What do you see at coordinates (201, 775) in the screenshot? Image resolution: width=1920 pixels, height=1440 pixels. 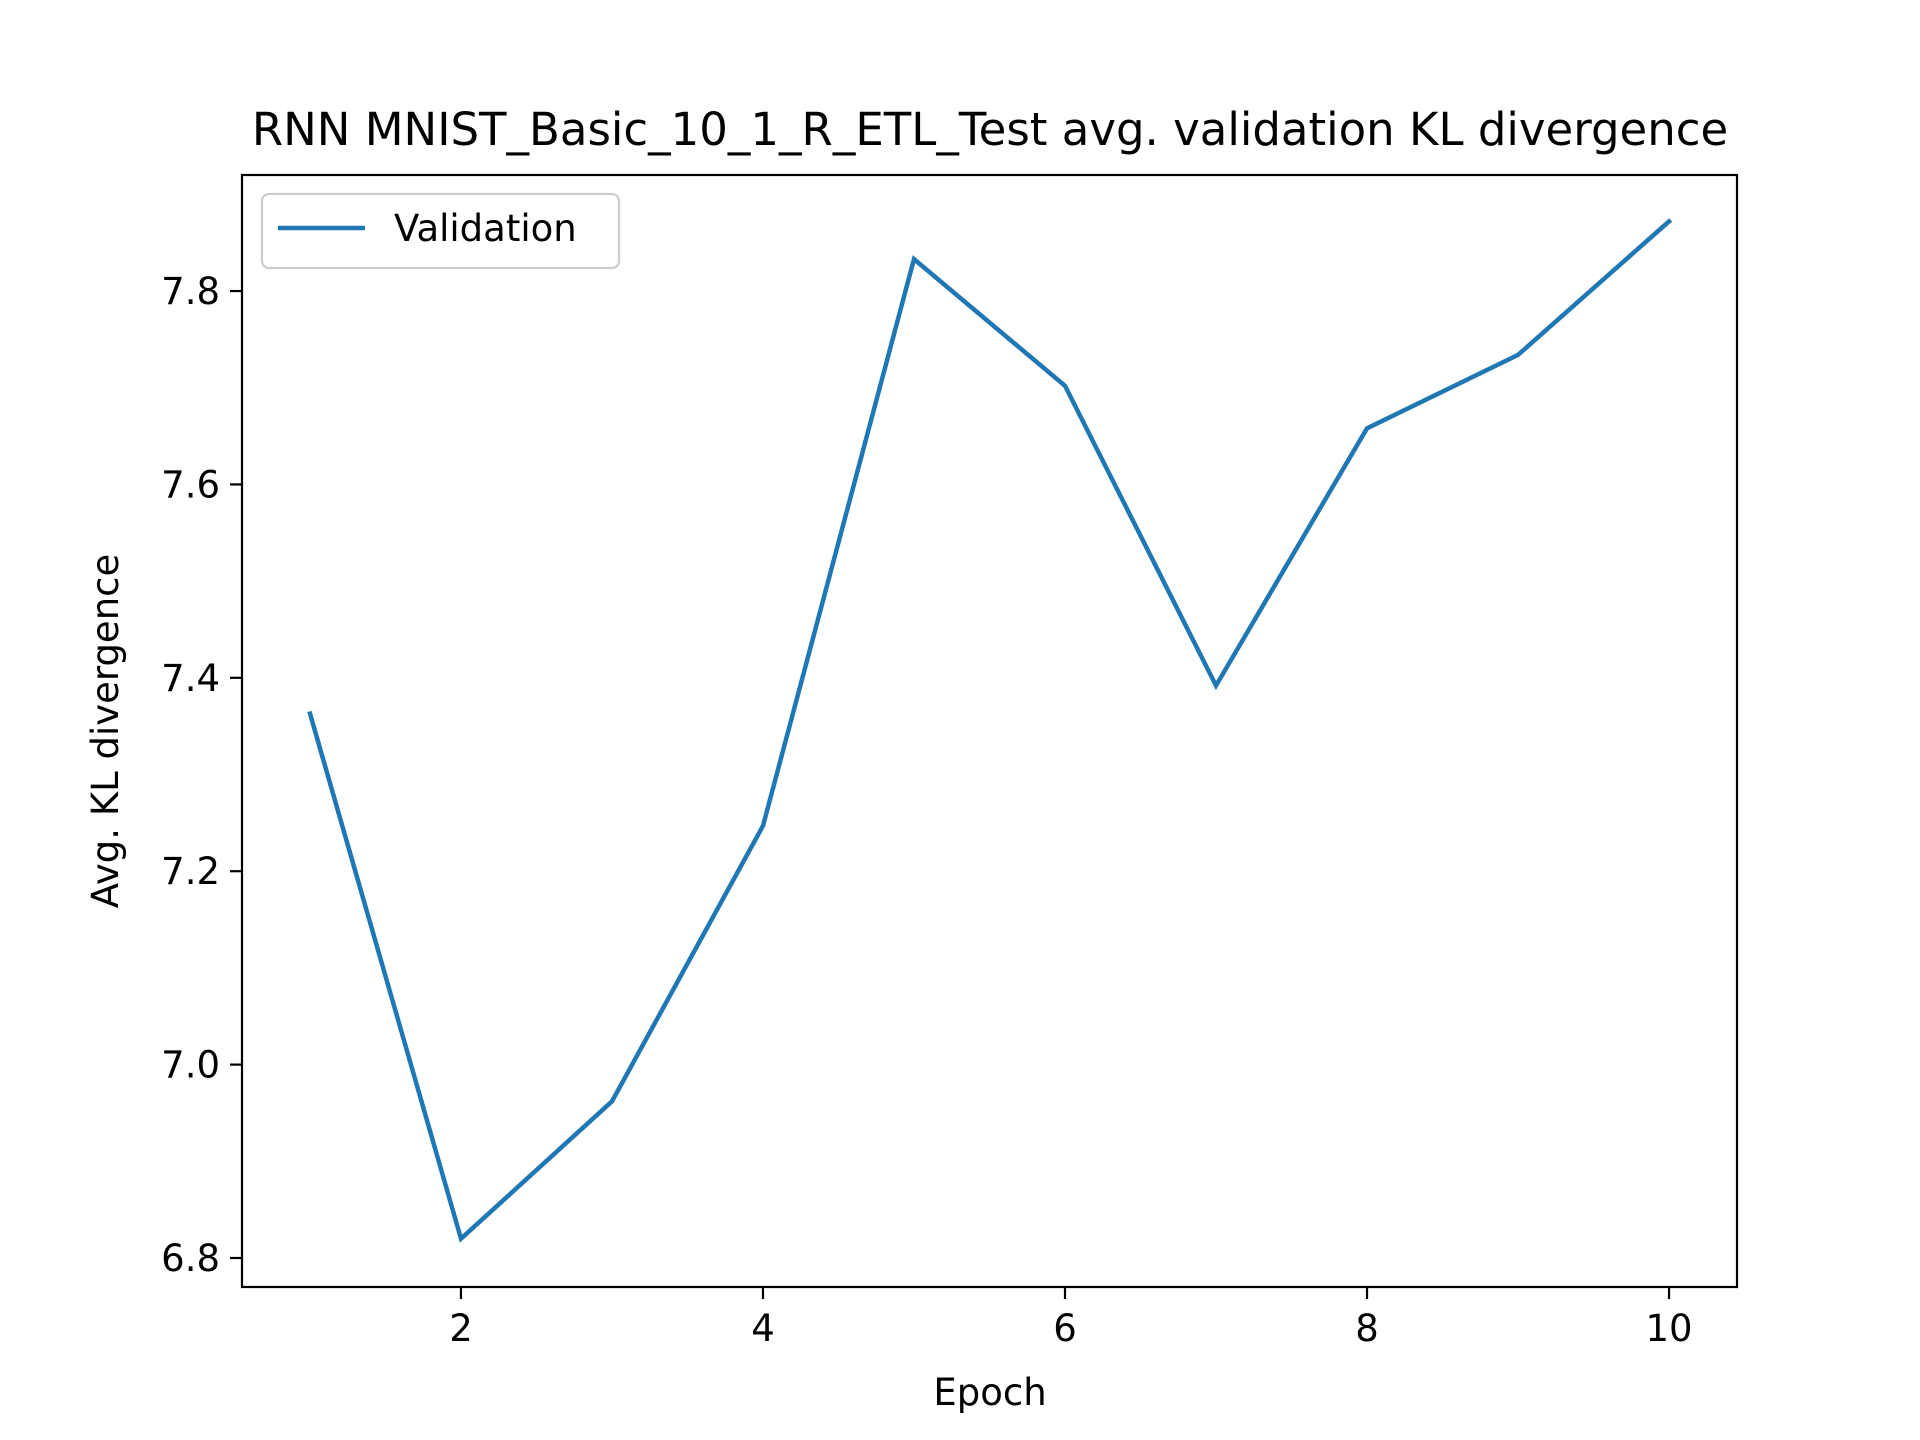 I see `y-axis-ticks: 6.8 7.0 7.2 7.4 7.6 7.8` at bounding box center [201, 775].